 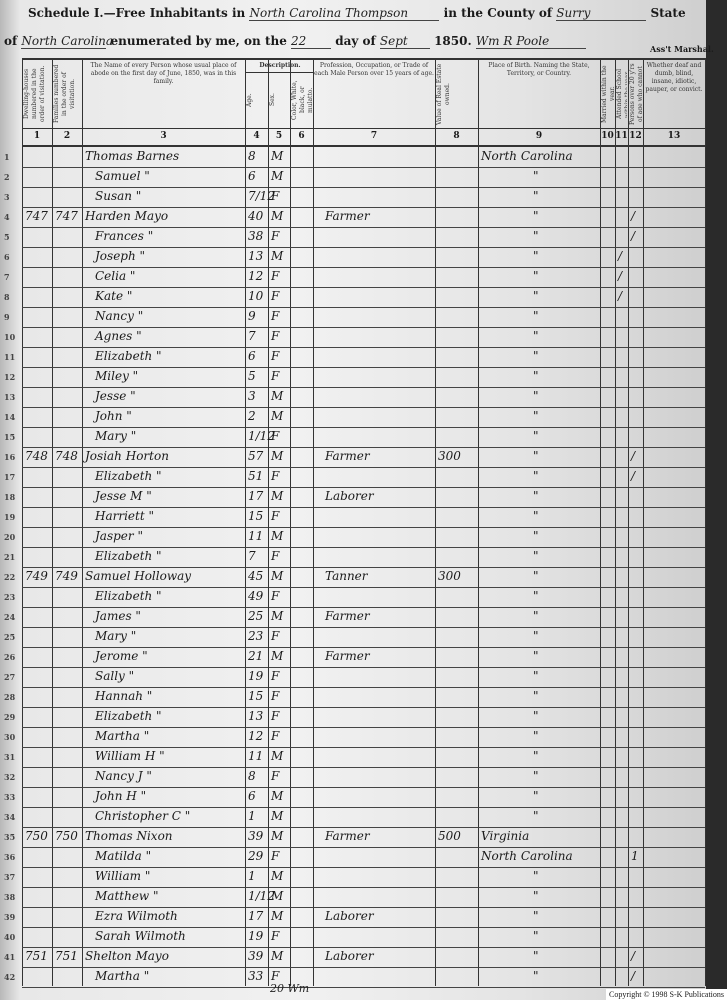 What do you see at coordinates (127, 956) in the screenshot?
I see `person-name: Shelton Mayo` at bounding box center [127, 956].